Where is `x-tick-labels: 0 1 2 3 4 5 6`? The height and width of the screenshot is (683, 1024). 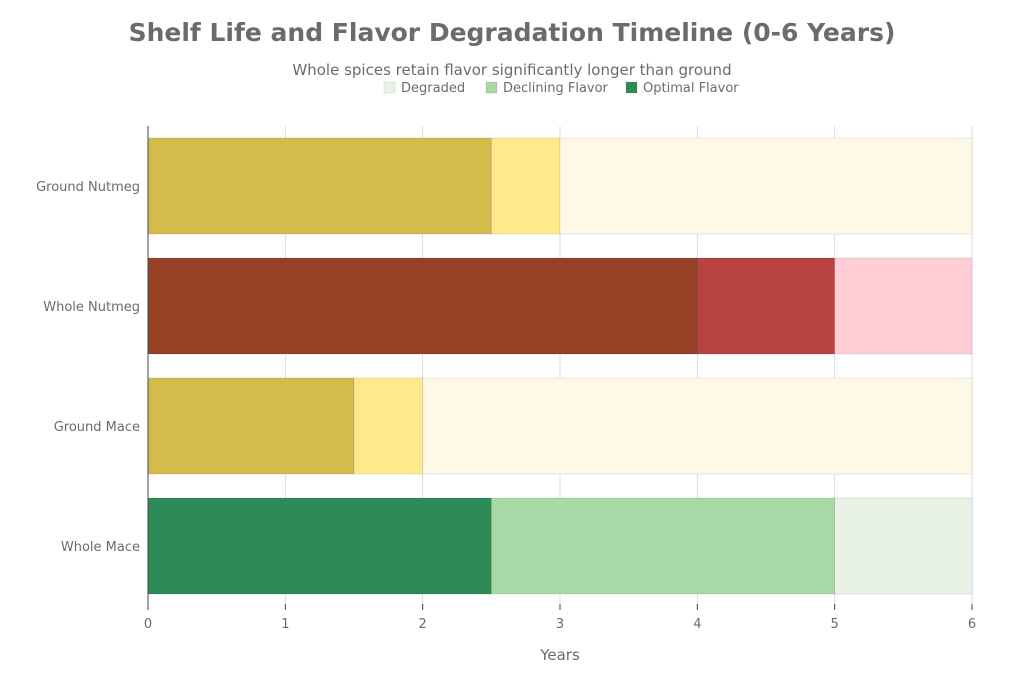
x-tick-labels: 0 1 2 3 4 5 6 is located at coordinates (560, 618).